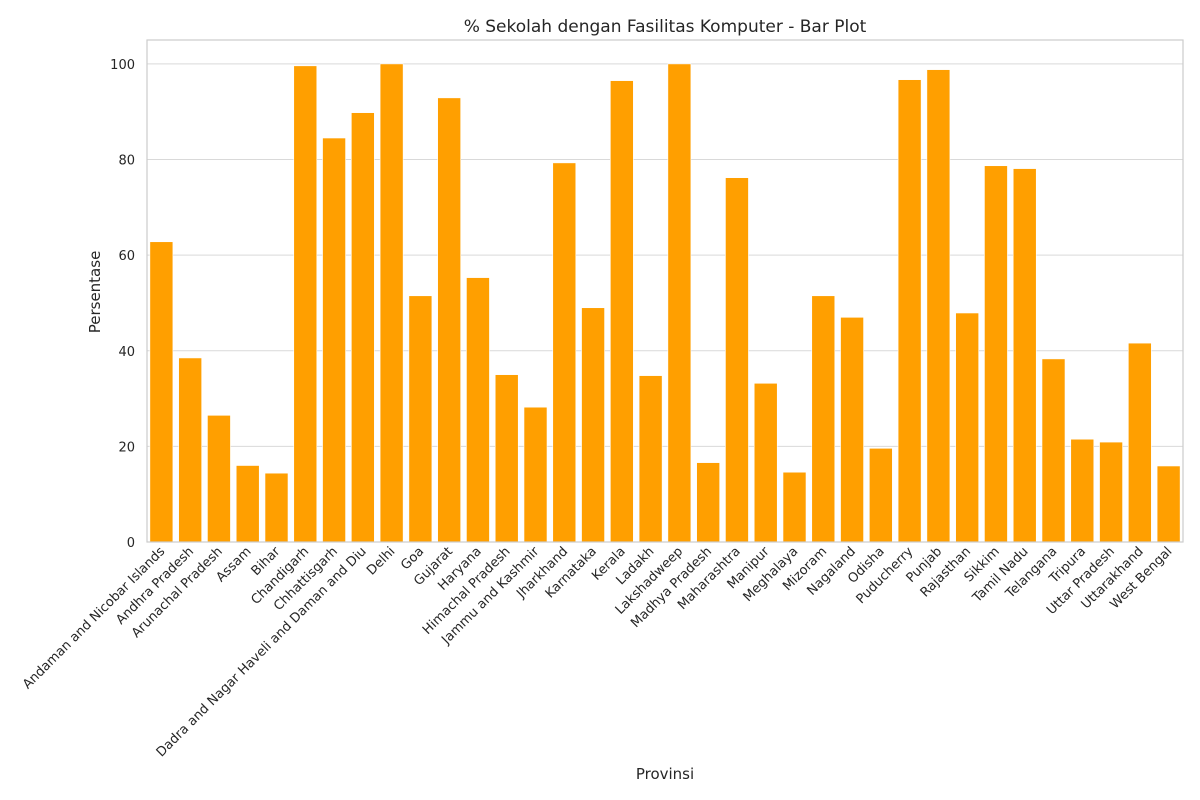 The image size is (1200, 800). I want to click on bar-tripura, so click(1082, 490).